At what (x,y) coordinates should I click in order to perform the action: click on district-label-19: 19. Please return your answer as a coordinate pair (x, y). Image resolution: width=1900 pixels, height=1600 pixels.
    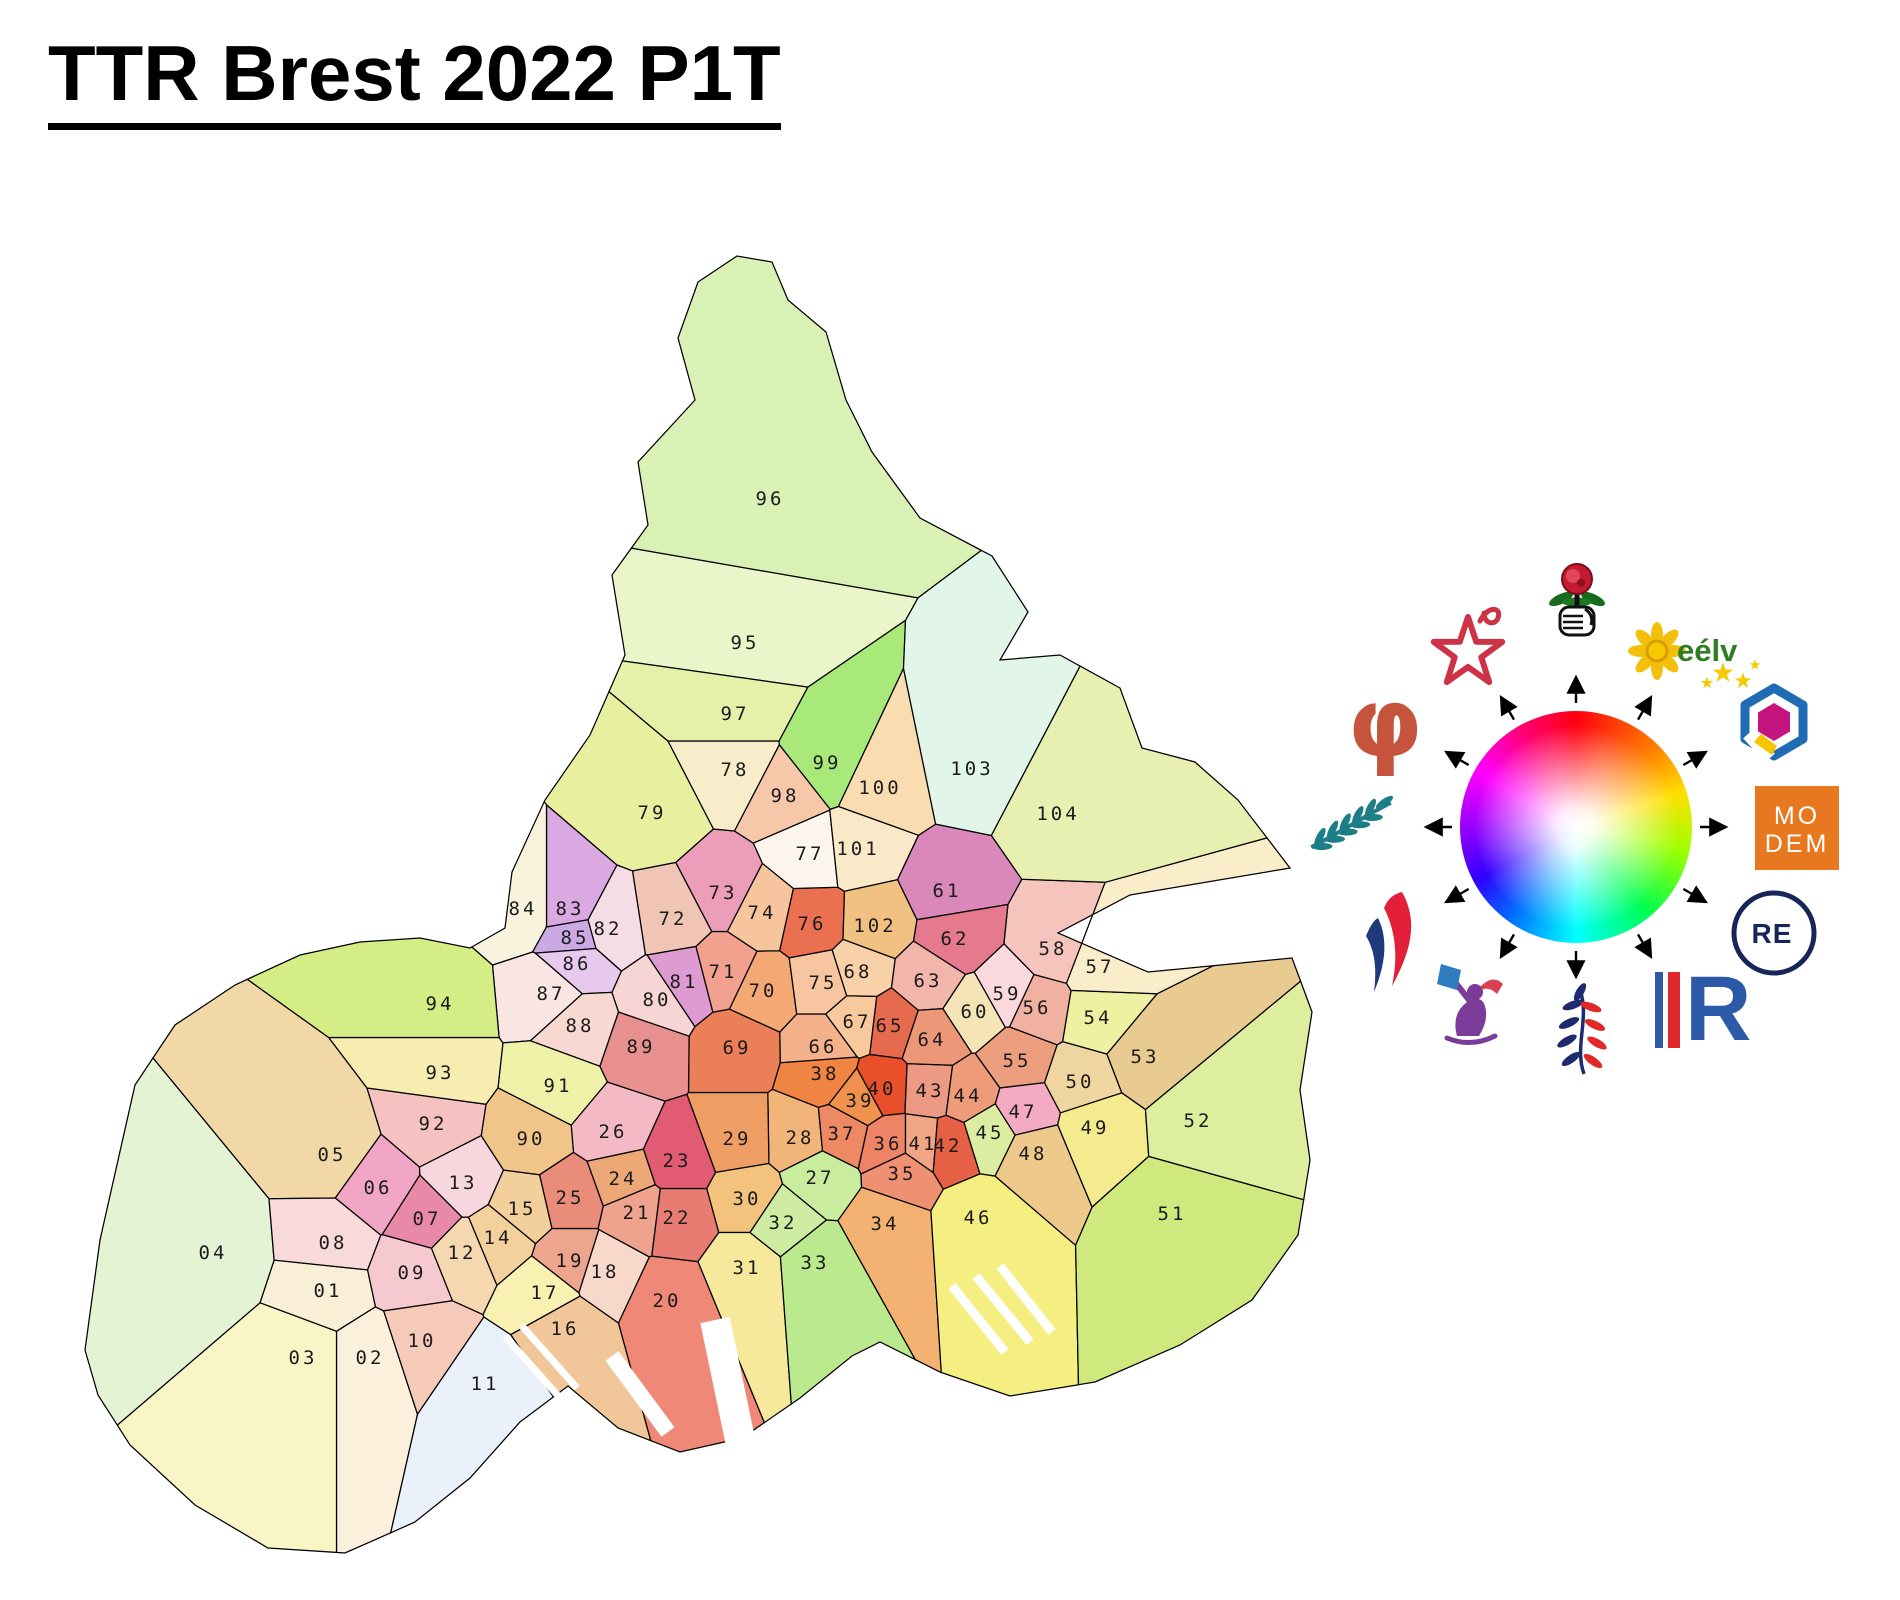
    Looking at the image, I should click on (570, 1261).